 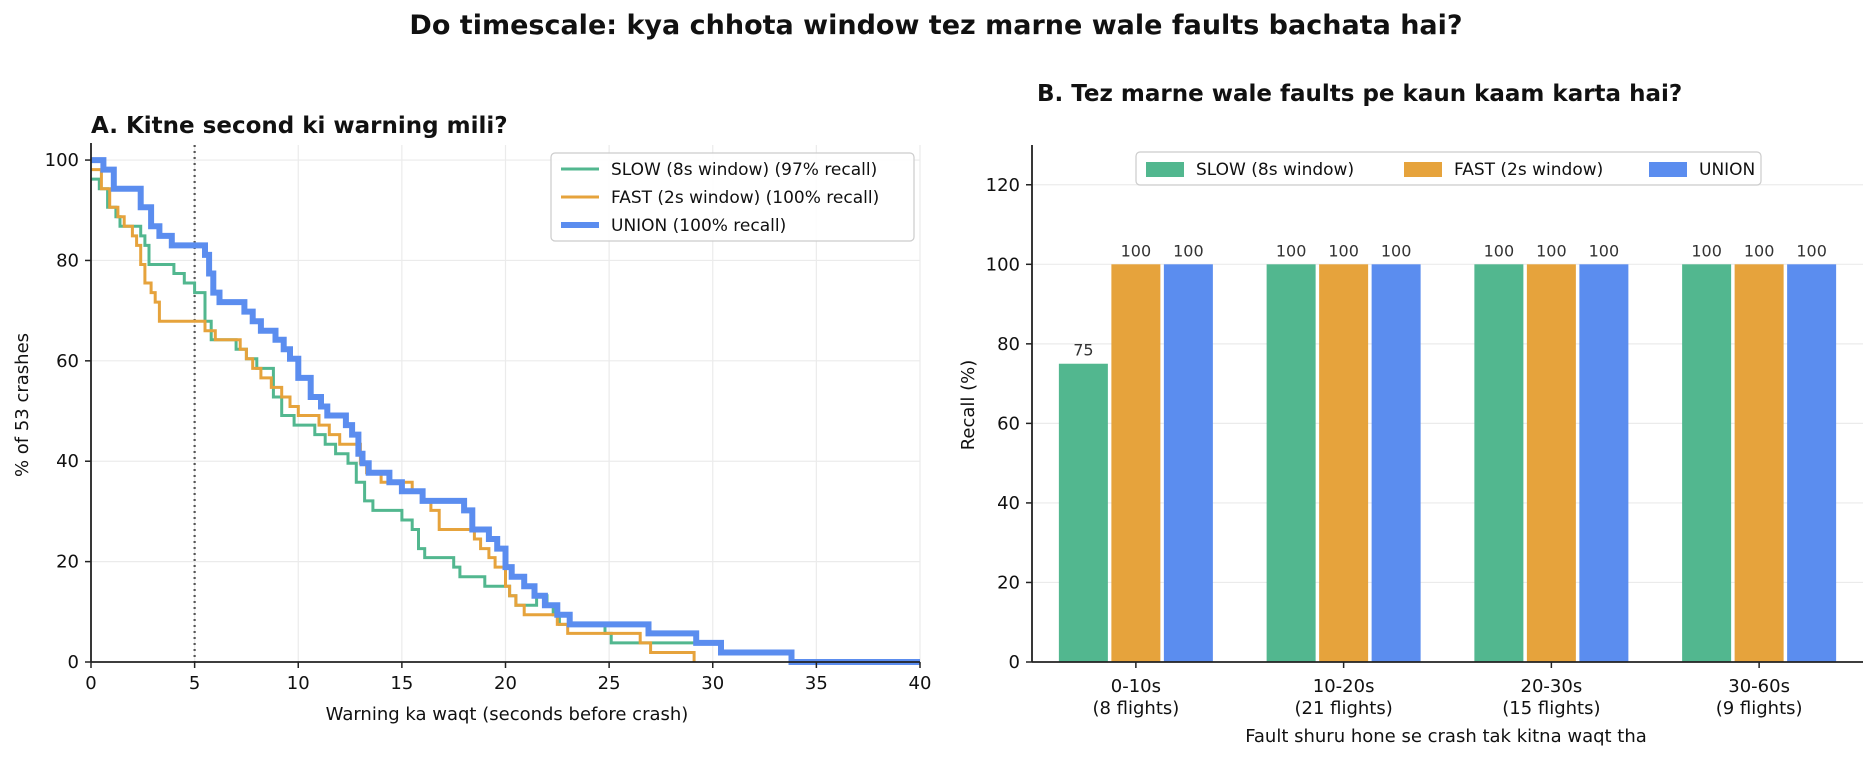 What do you see at coordinates (1551, 708) in the screenshot?
I see `panel-b-xtick-sublabel: (15 flights)` at bounding box center [1551, 708].